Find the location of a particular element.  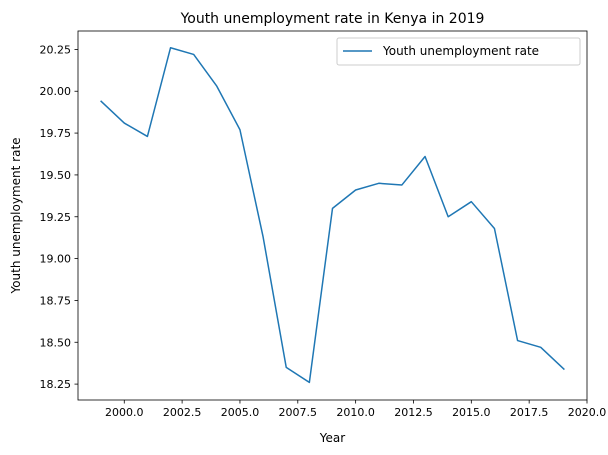

y-tick-label: 19.75 is located at coordinates (56, 133).